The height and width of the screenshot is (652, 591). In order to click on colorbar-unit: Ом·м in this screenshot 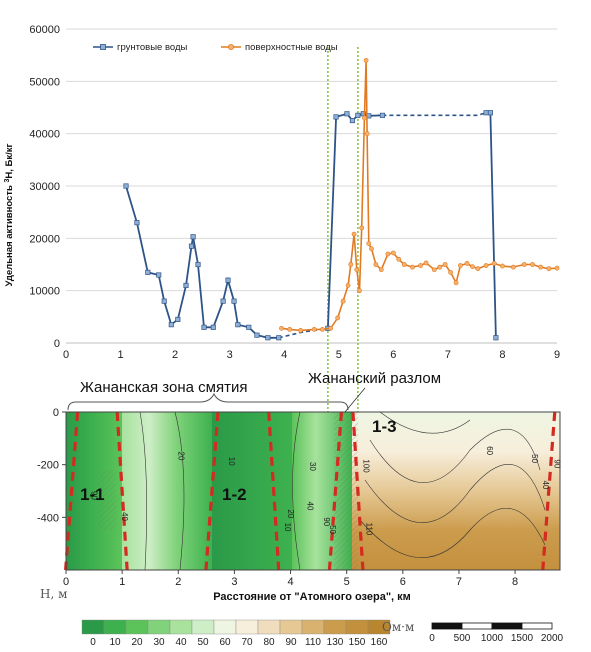, I will do `click(398, 627)`.